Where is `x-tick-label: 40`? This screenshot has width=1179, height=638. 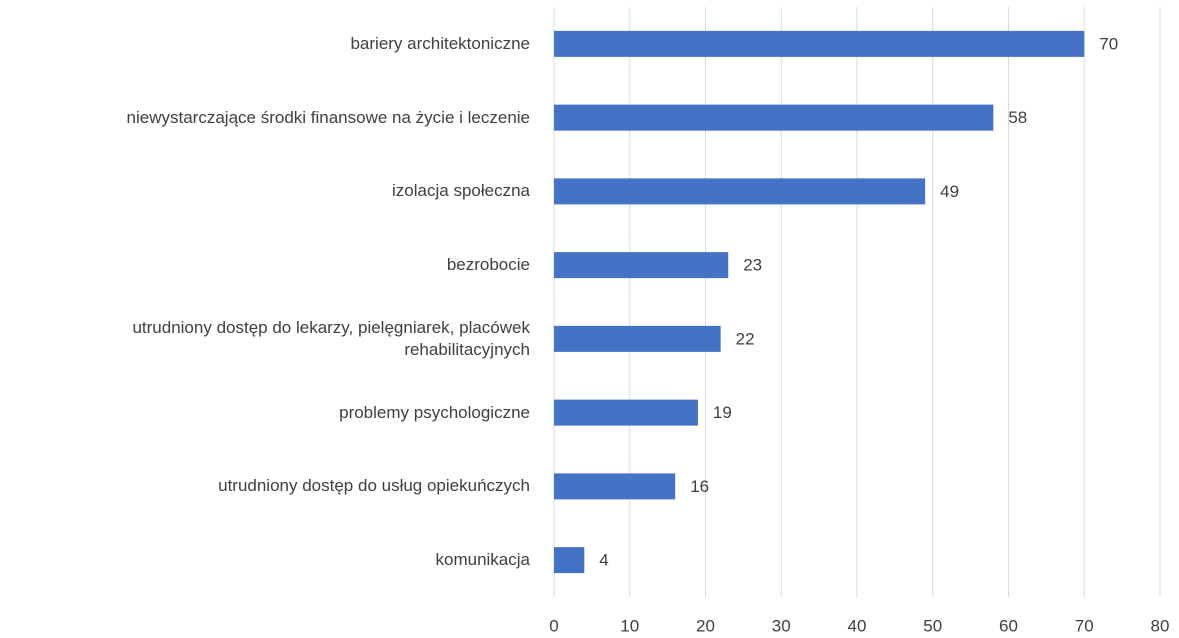
x-tick-label: 40 is located at coordinates (857, 625).